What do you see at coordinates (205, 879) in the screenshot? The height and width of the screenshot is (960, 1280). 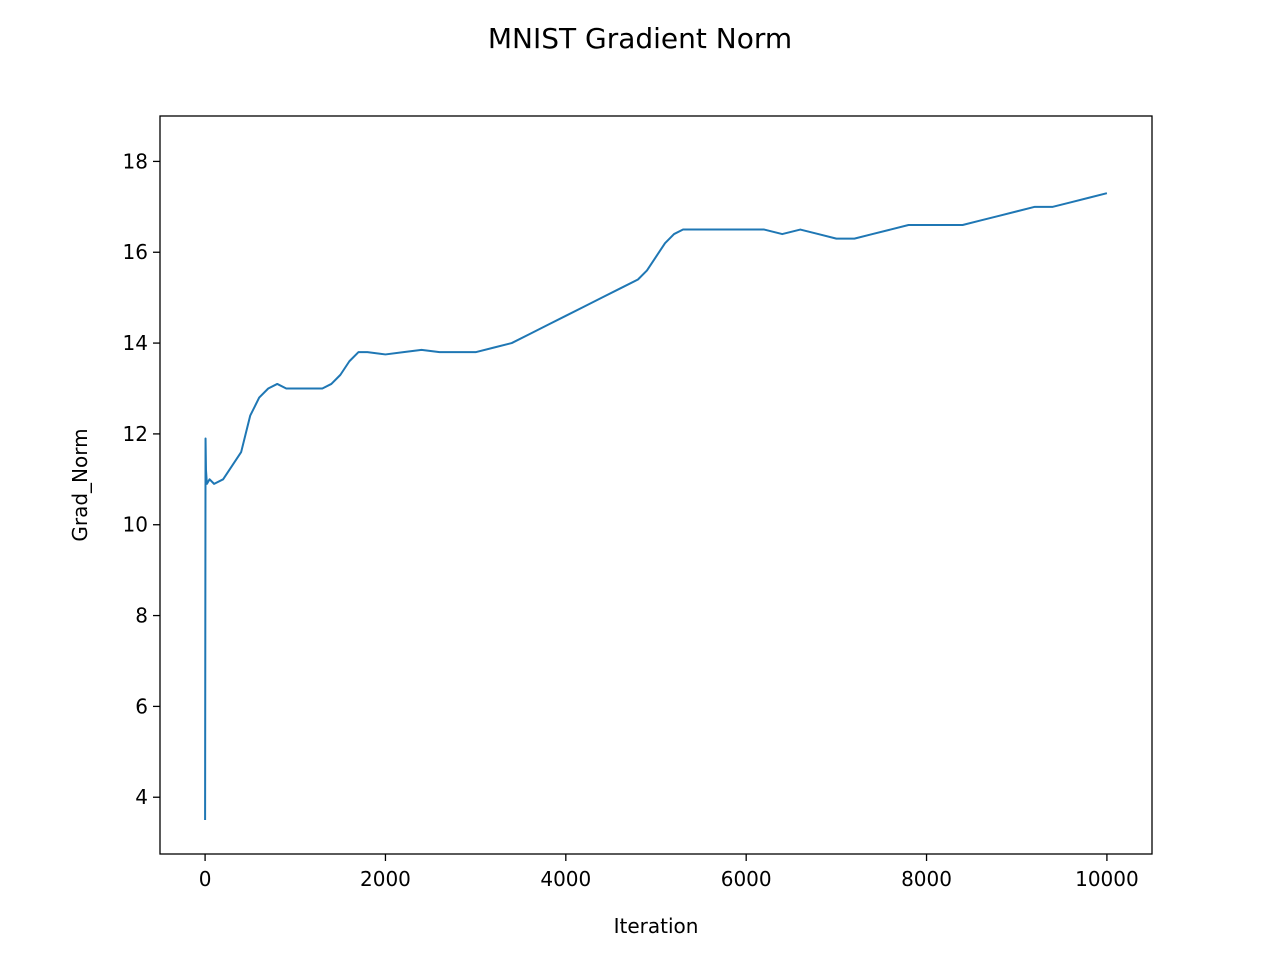 I see `x-tick-label: 0` at bounding box center [205, 879].